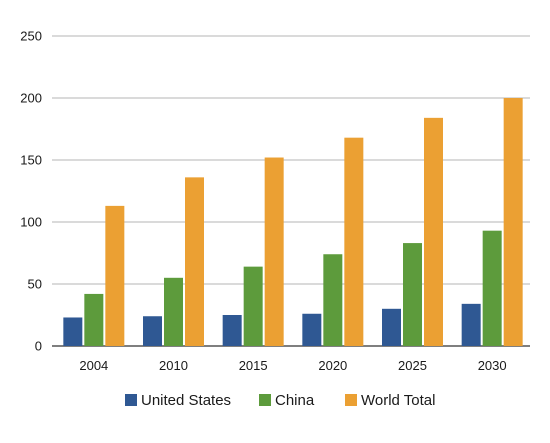 The image size is (550, 443). I want to click on bar-united-states-2025, so click(391, 327).